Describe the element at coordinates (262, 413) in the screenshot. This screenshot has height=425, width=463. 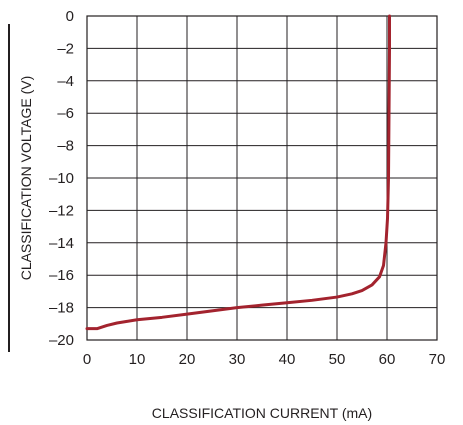
I see `x-axis-title: CLASSIFICATION CURRENT (mA)` at that location.